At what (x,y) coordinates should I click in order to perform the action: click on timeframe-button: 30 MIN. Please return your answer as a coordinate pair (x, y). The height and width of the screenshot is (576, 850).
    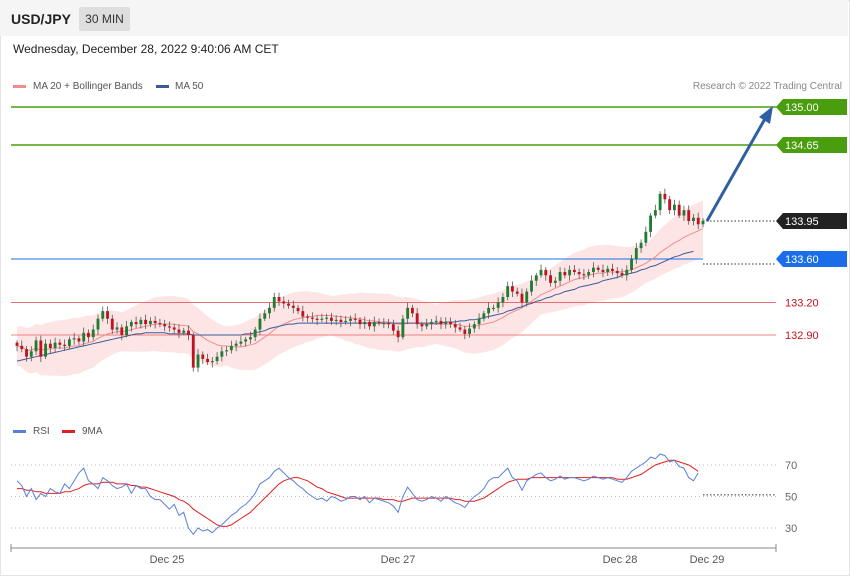
    Looking at the image, I should click on (104, 19).